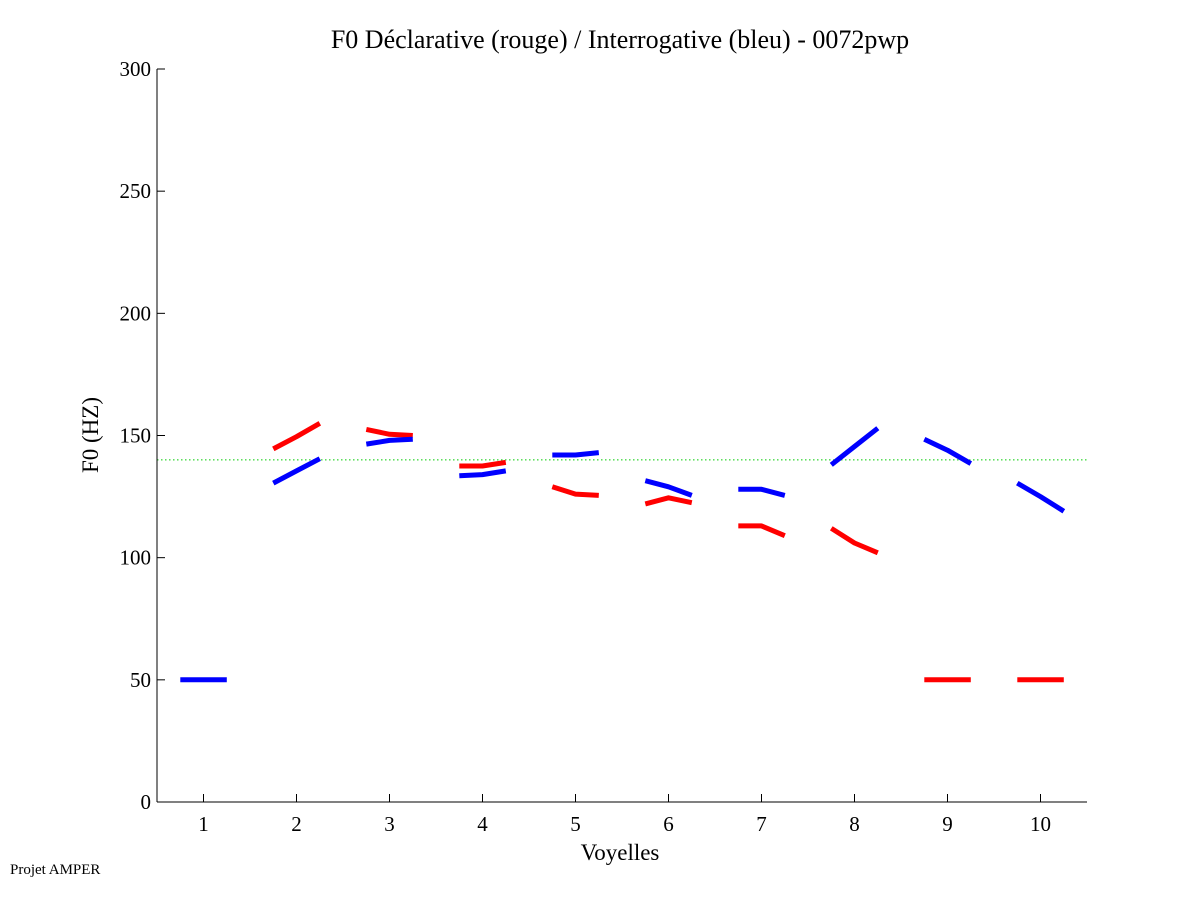  What do you see at coordinates (1040, 824) in the screenshot?
I see `x-tick-label: 10` at bounding box center [1040, 824].